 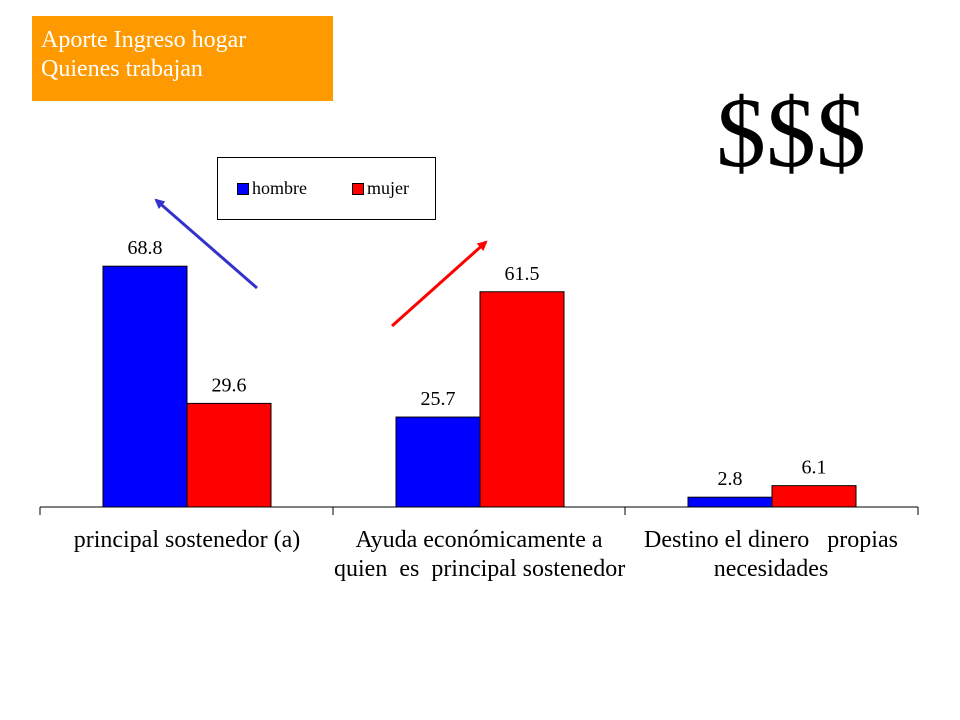 I want to click on legend: hombre mujer, so click(x=326, y=188).